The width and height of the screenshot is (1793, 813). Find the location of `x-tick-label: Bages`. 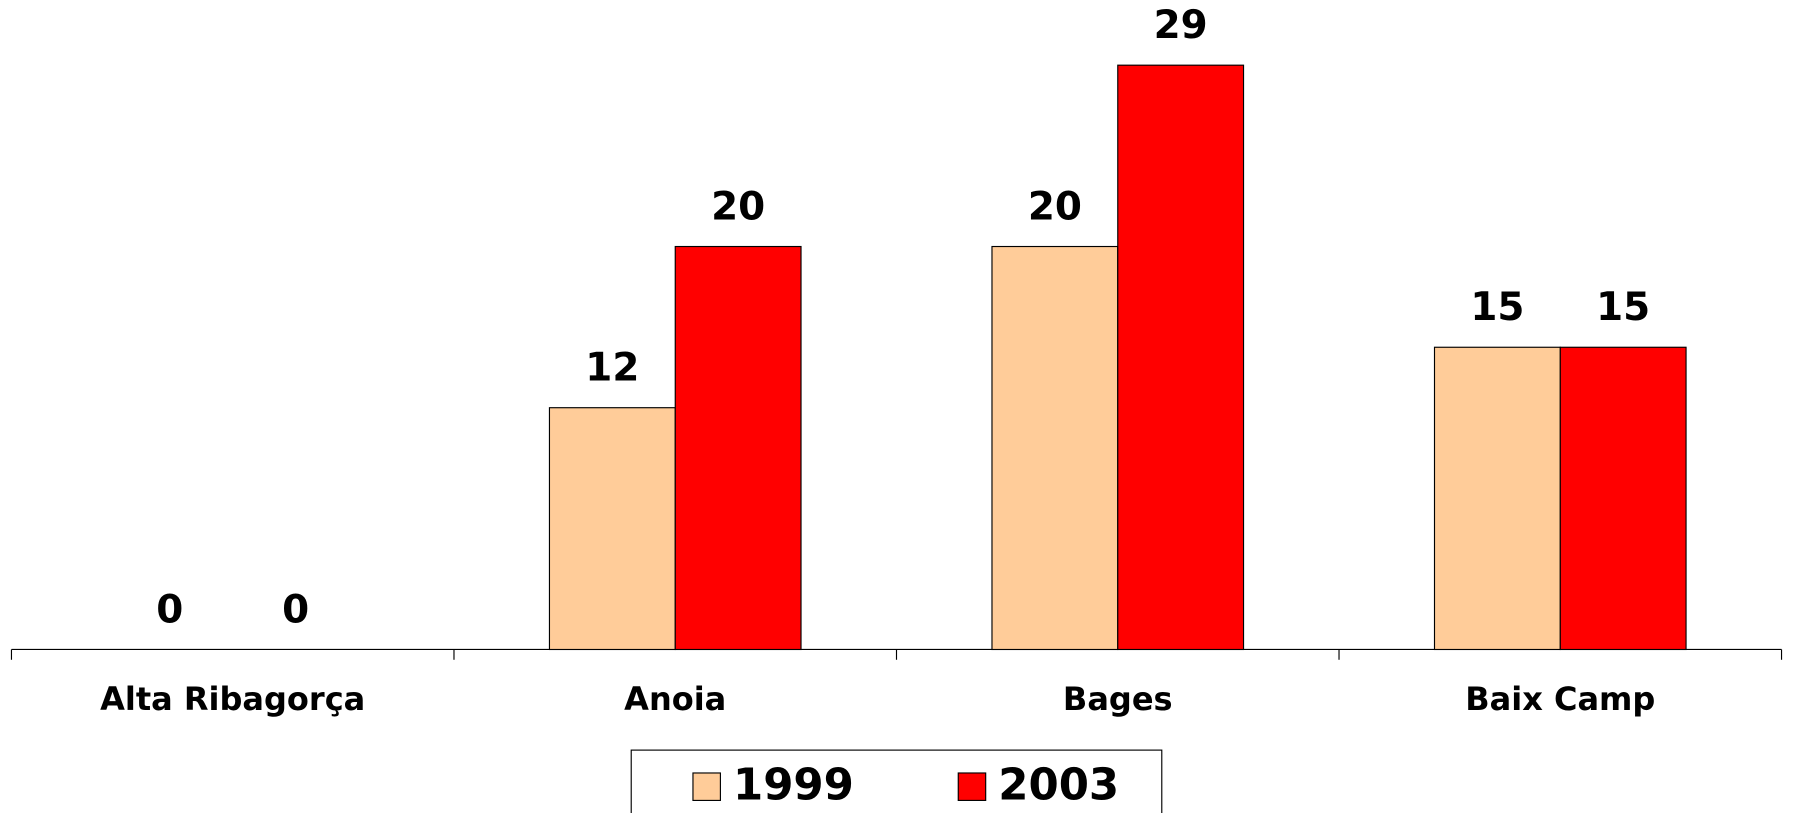

x-tick-label: Bages is located at coordinates (1118, 699).